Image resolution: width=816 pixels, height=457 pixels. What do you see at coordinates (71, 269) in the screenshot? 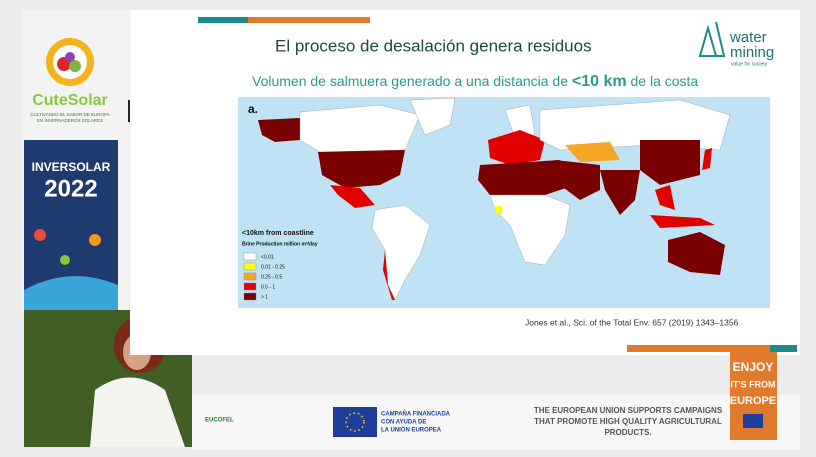
I see `banner-illustration` at bounding box center [71, 269].